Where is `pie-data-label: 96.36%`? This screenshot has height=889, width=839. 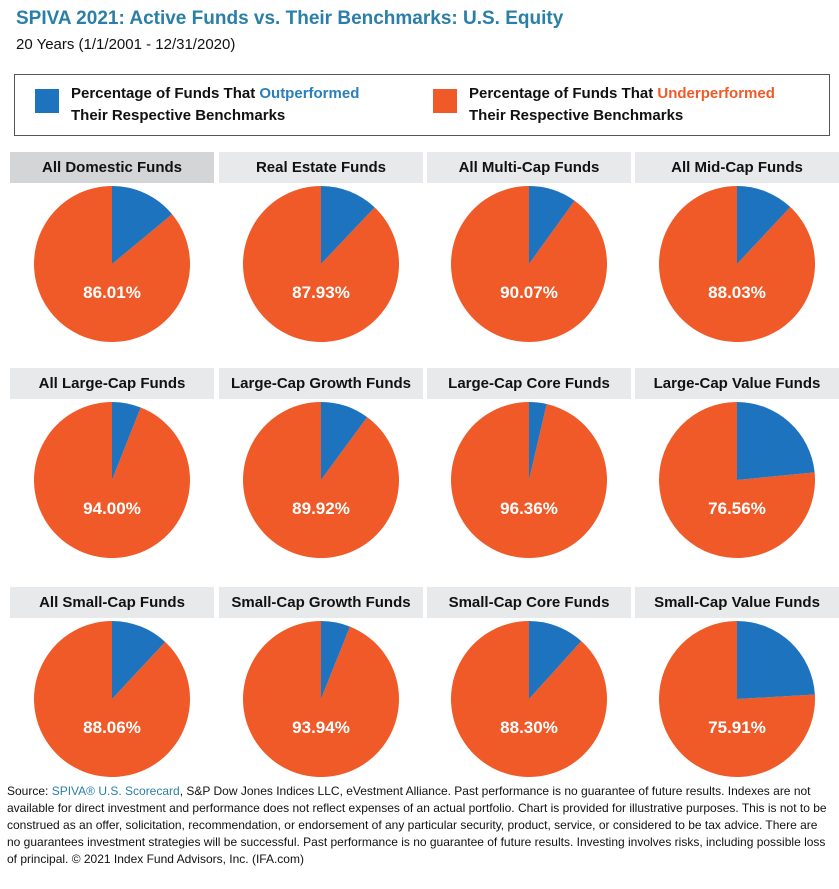 pie-data-label: 96.36% is located at coordinates (529, 508).